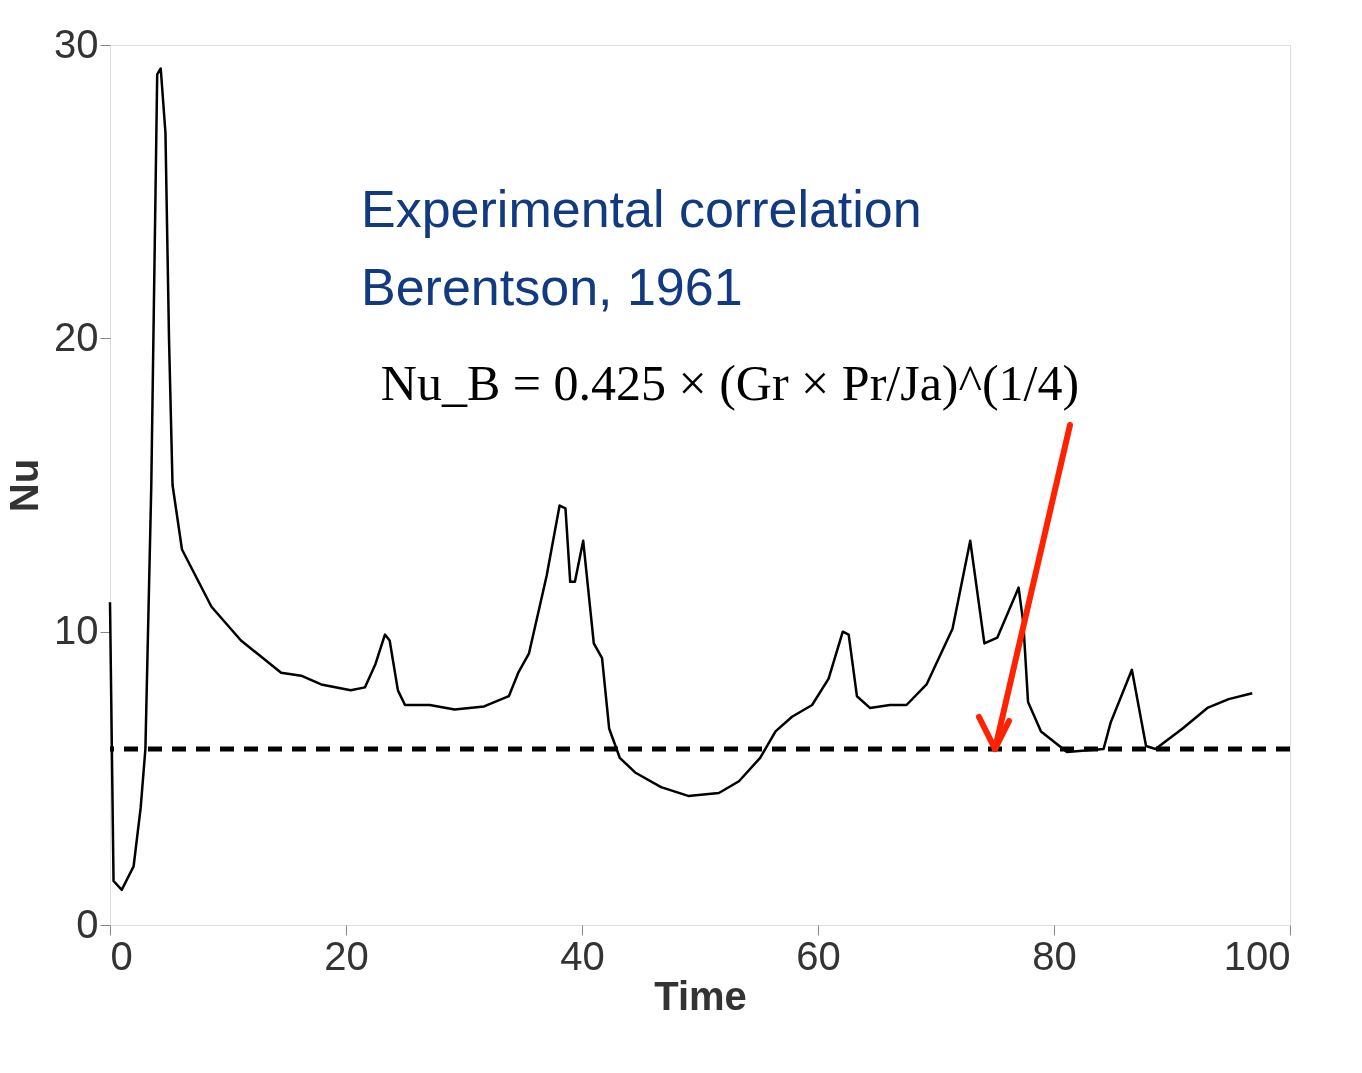 This screenshot has width=1362, height=1073. I want to click on y-tick-label: 10, so click(76, 630).